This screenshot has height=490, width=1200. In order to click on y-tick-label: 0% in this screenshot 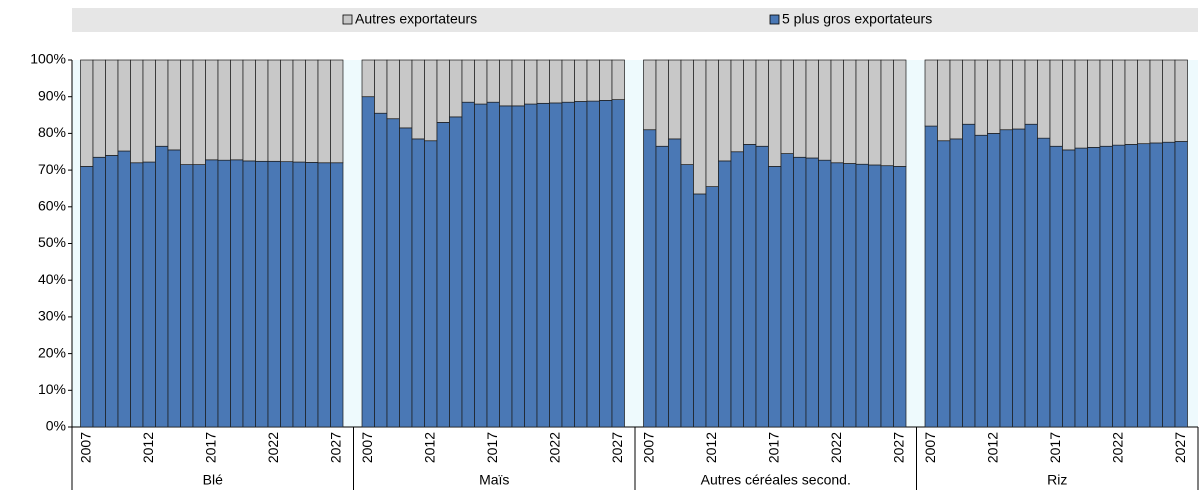, I will do `click(56, 426)`.